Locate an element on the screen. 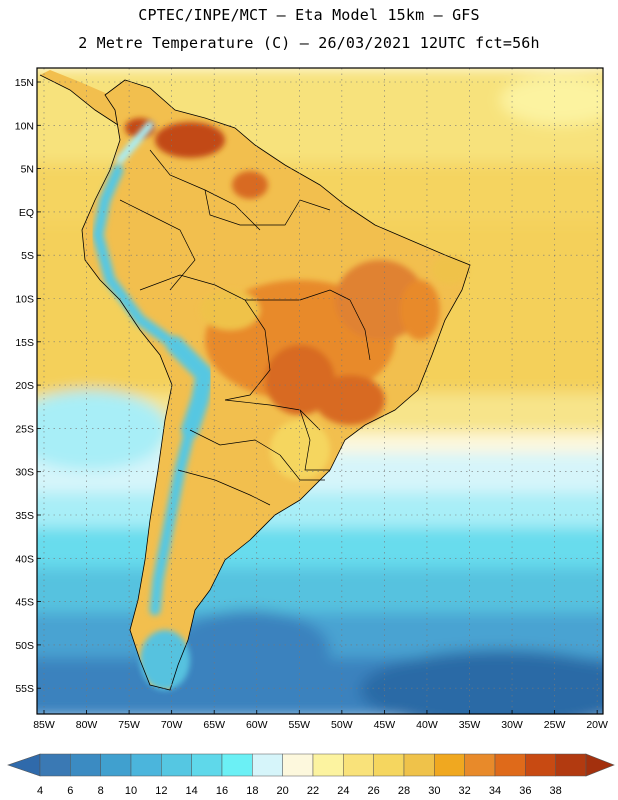 The width and height of the screenshot is (618, 800). colorbar-label: 28 is located at coordinates (404, 791).